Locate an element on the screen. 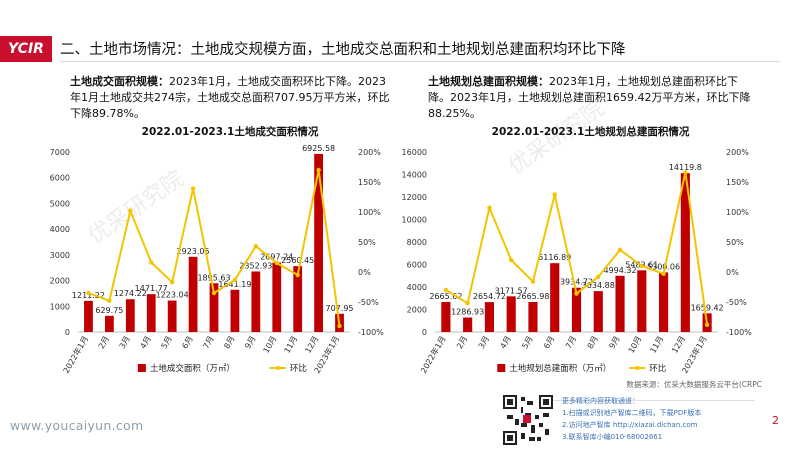 Image resolution: width=800 pixels, height=450 pixels. y-tick-right: 150% is located at coordinates (737, 182).